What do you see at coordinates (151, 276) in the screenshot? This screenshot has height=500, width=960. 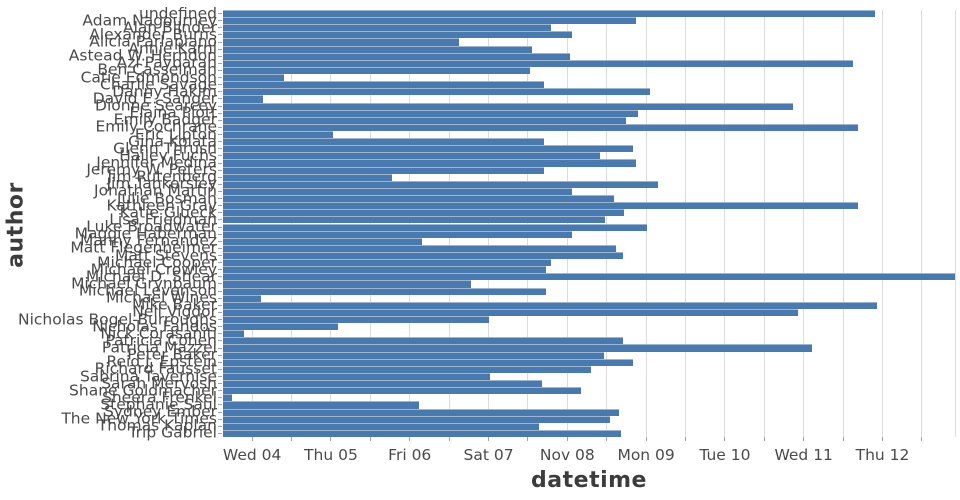 I see `y-category-label: Michael D. Shear` at bounding box center [151, 276].